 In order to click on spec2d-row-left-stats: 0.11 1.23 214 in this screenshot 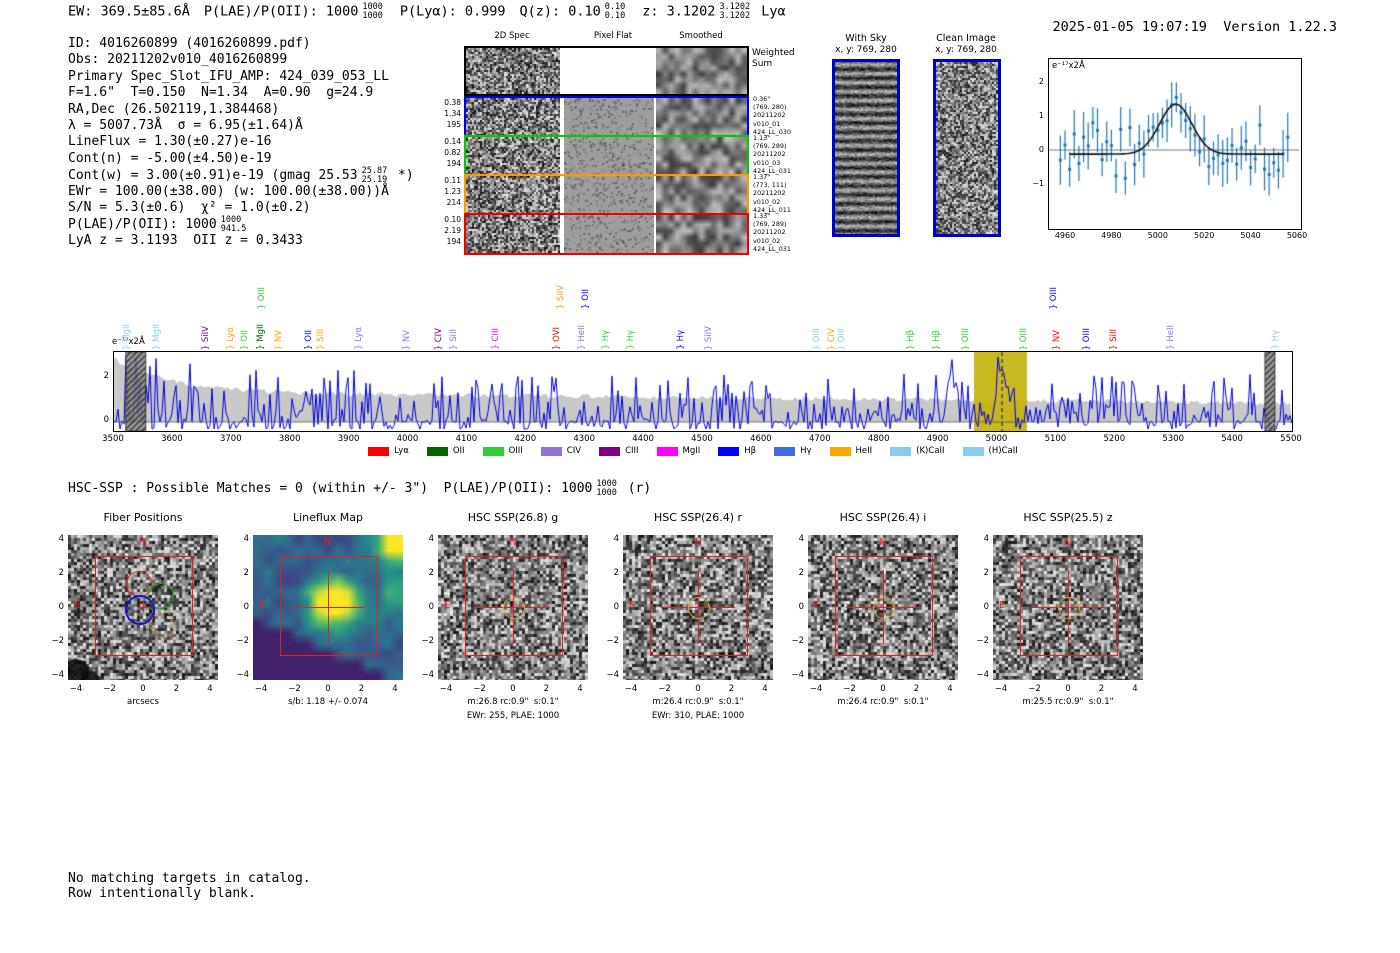, I will do `click(452, 191)`.